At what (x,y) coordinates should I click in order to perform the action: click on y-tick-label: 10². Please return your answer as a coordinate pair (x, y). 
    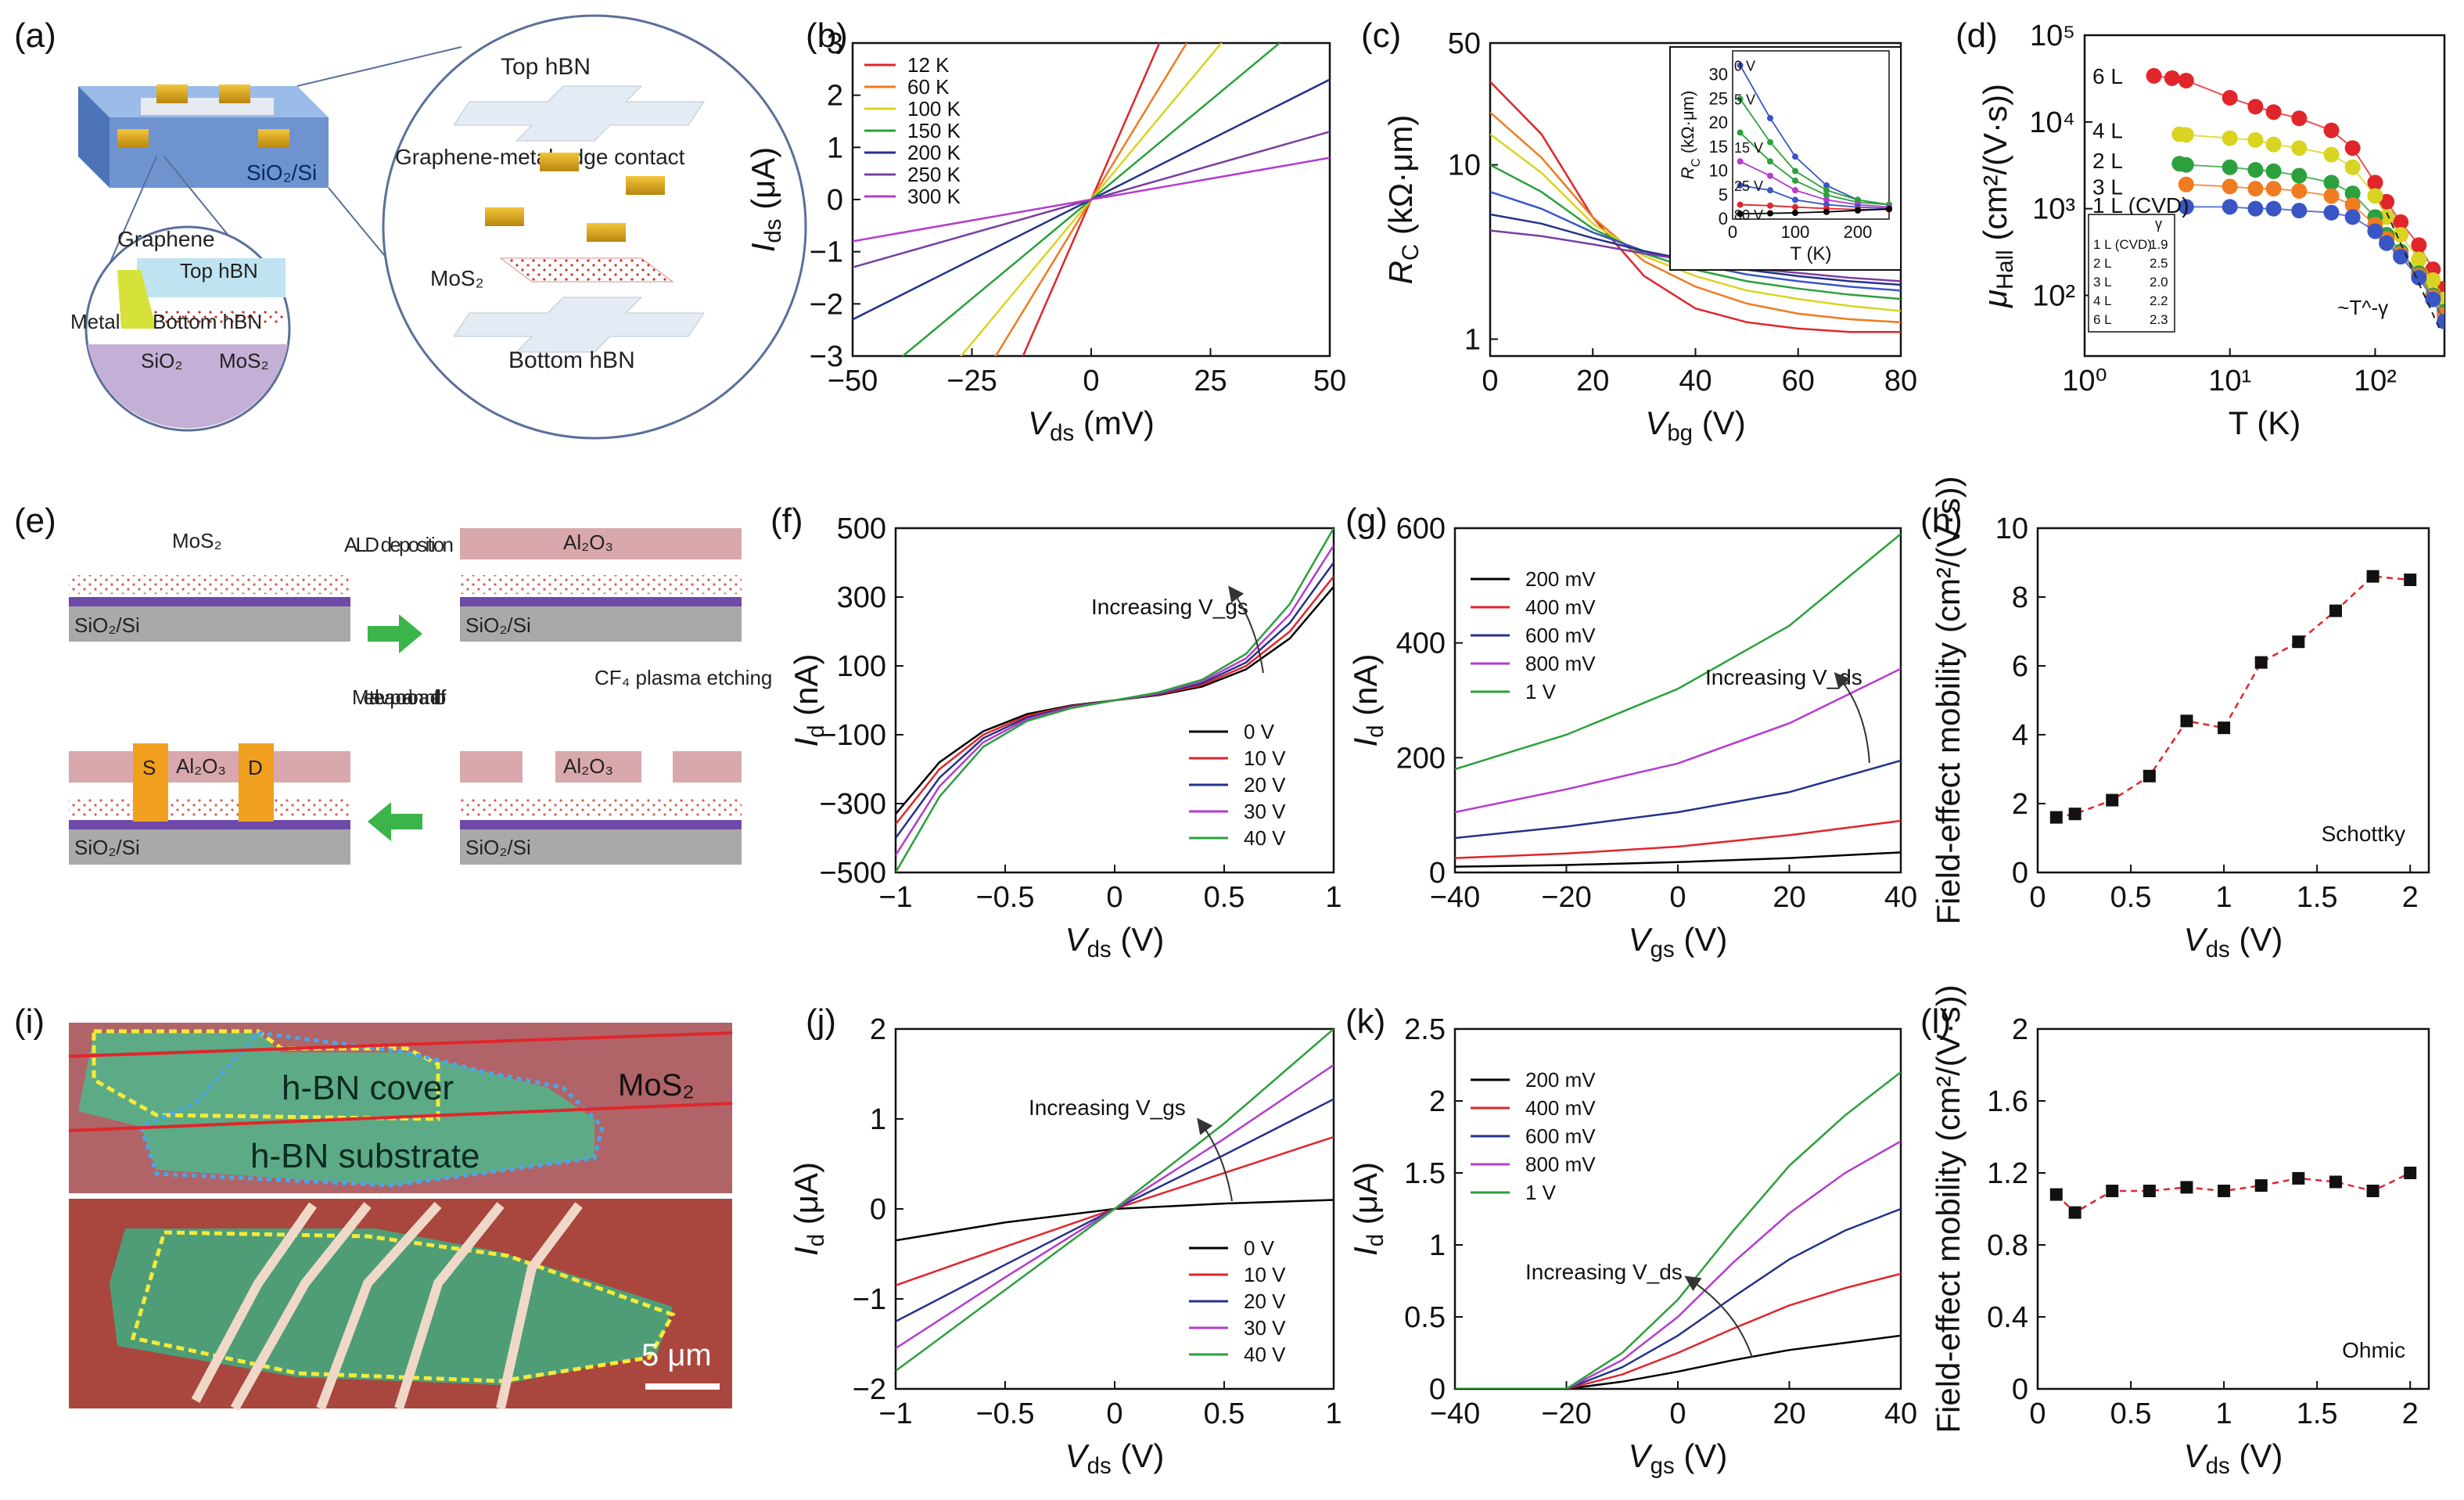
    Looking at the image, I should click on (2053, 296).